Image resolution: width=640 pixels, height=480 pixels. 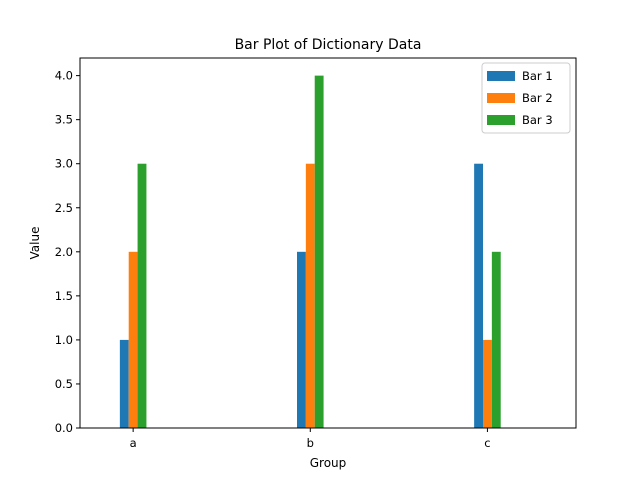 What do you see at coordinates (319, 251) in the screenshot?
I see `bar-3-b` at bounding box center [319, 251].